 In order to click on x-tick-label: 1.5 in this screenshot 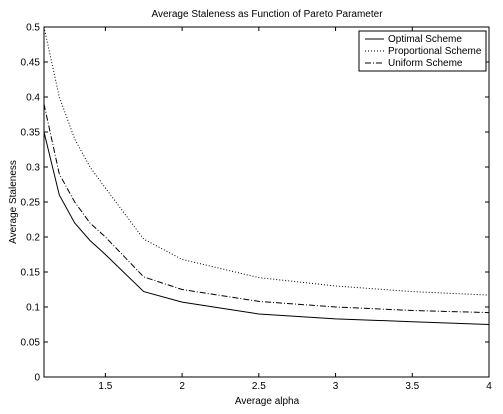, I will do `click(105, 386)`.